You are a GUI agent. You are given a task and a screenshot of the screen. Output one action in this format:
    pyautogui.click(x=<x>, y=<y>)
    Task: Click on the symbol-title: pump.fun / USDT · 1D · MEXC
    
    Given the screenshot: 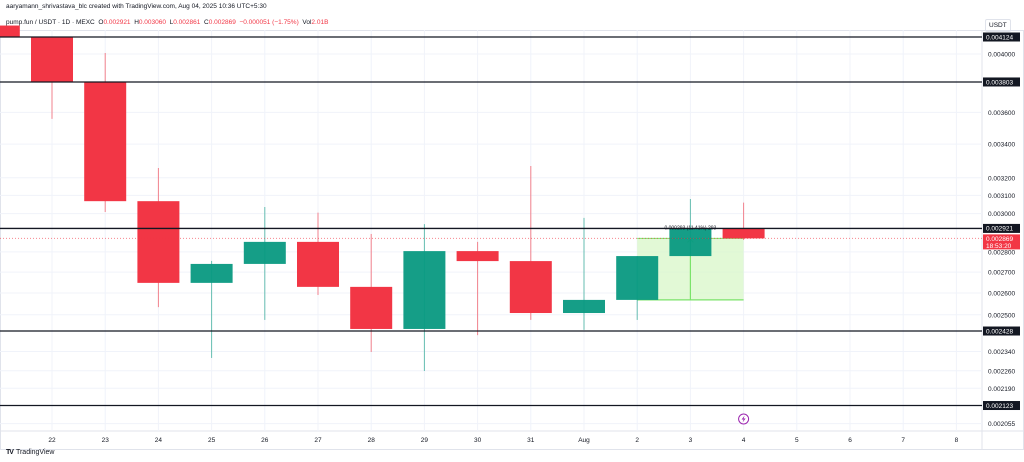 What is the action you would take?
    pyautogui.click(x=50, y=22)
    